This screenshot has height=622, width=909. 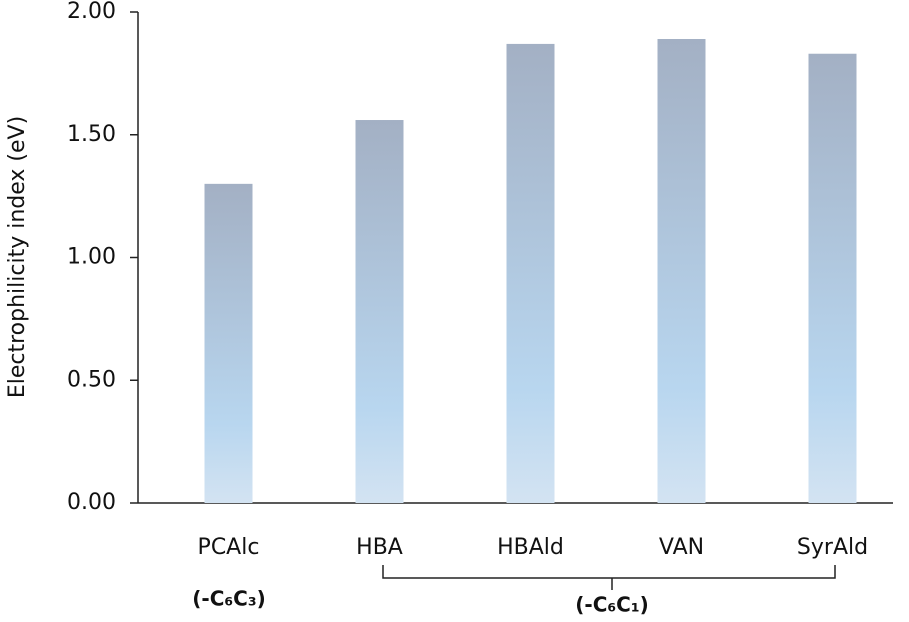 What do you see at coordinates (228, 599) in the screenshot?
I see `group-label: (-C₆C₃)` at bounding box center [228, 599].